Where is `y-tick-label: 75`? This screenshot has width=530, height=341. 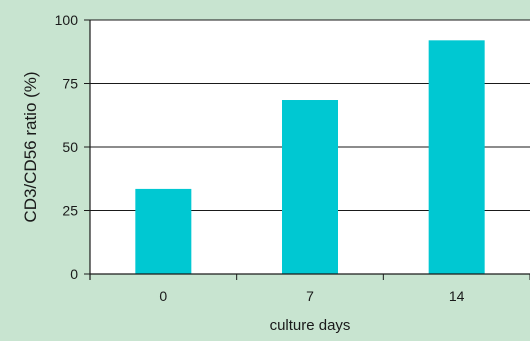
y-tick-label: 75 is located at coordinates (70, 84).